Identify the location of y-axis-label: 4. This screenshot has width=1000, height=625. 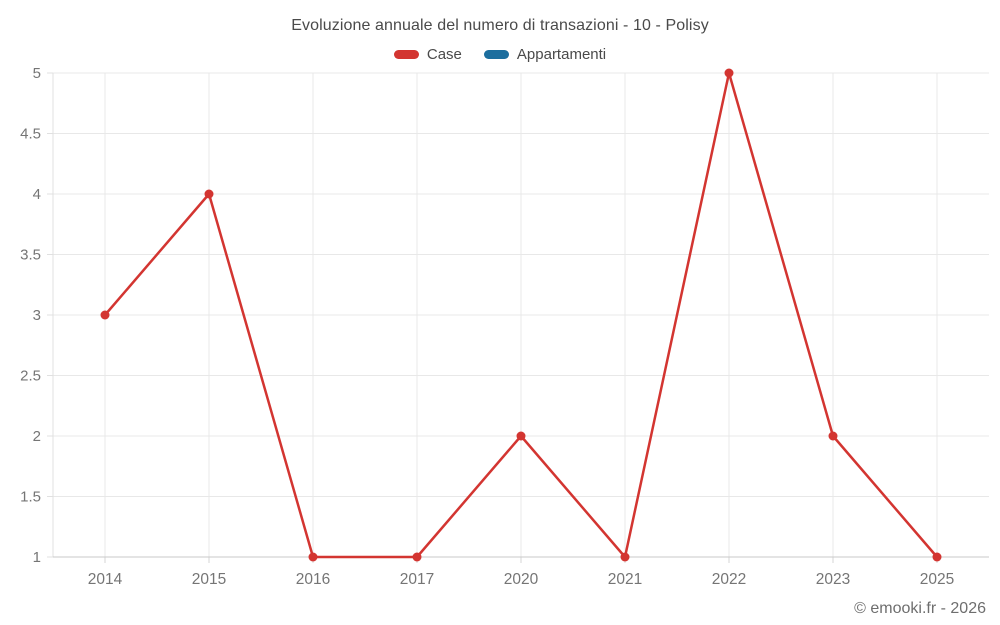
(37, 194).